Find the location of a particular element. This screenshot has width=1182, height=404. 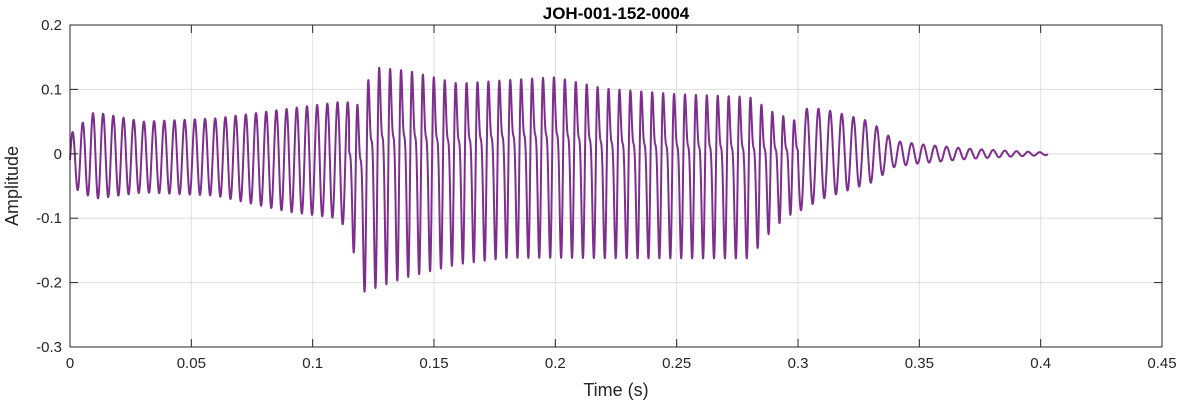

y-tick-label: -0.3 is located at coordinates (49, 347).